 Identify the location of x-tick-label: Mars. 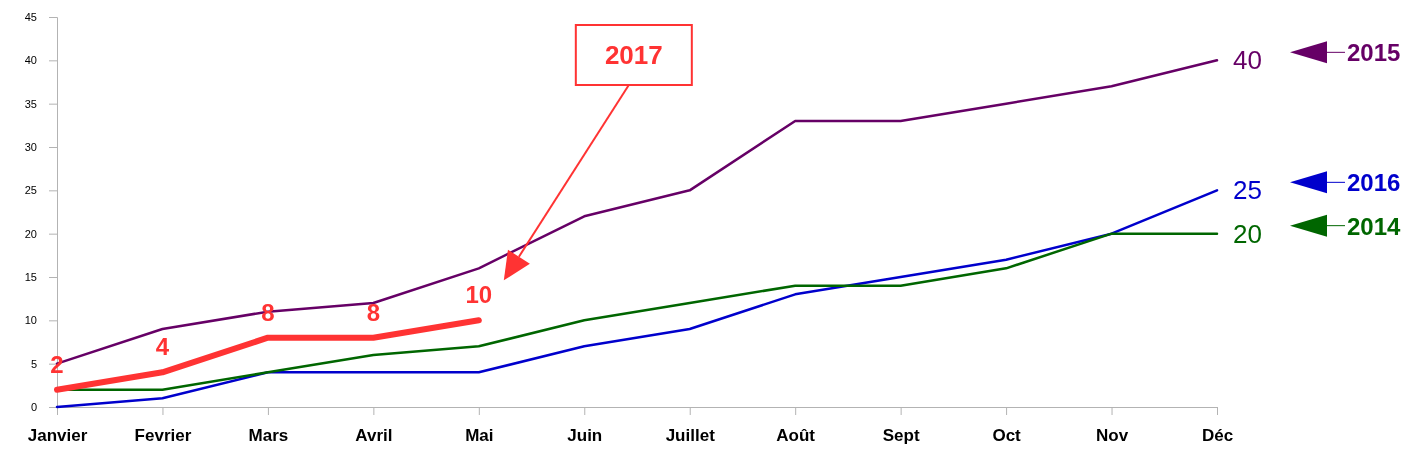
(268, 436).